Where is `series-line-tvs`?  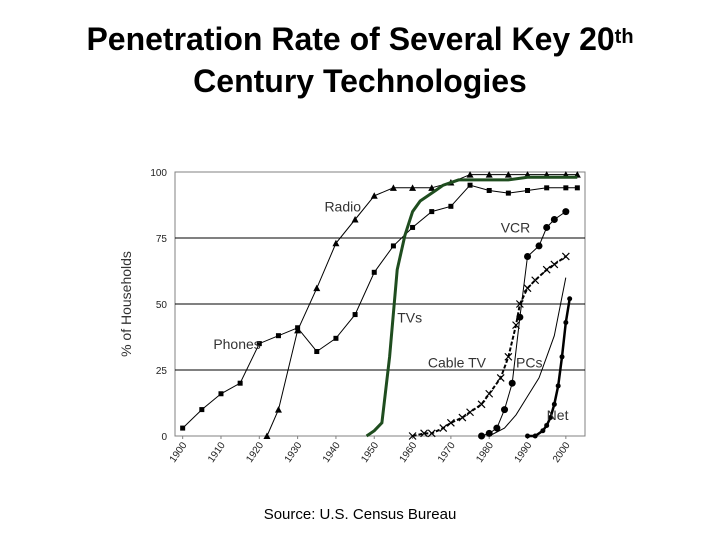 series-line-tvs is located at coordinates (471, 306).